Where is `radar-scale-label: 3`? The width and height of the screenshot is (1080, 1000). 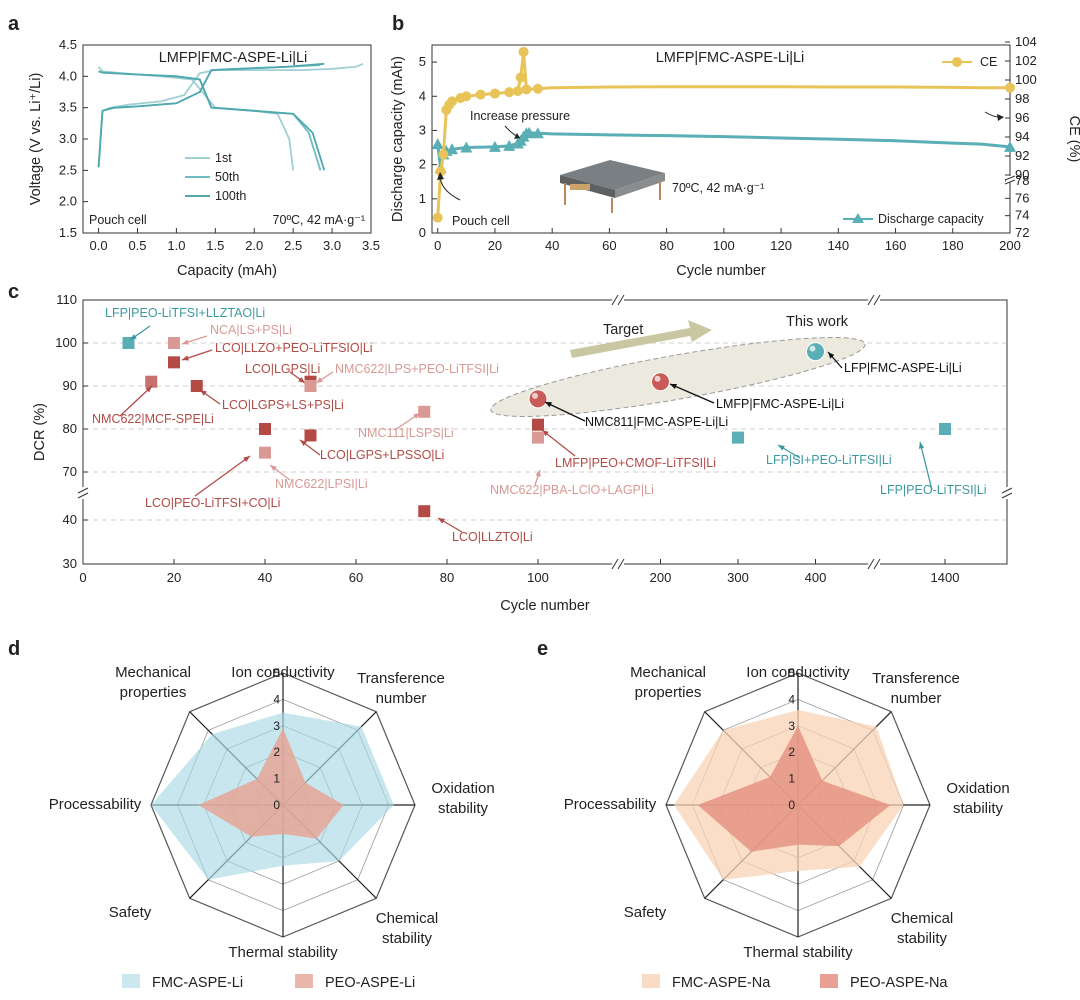 radar-scale-label: 3 is located at coordinates (276, 726).